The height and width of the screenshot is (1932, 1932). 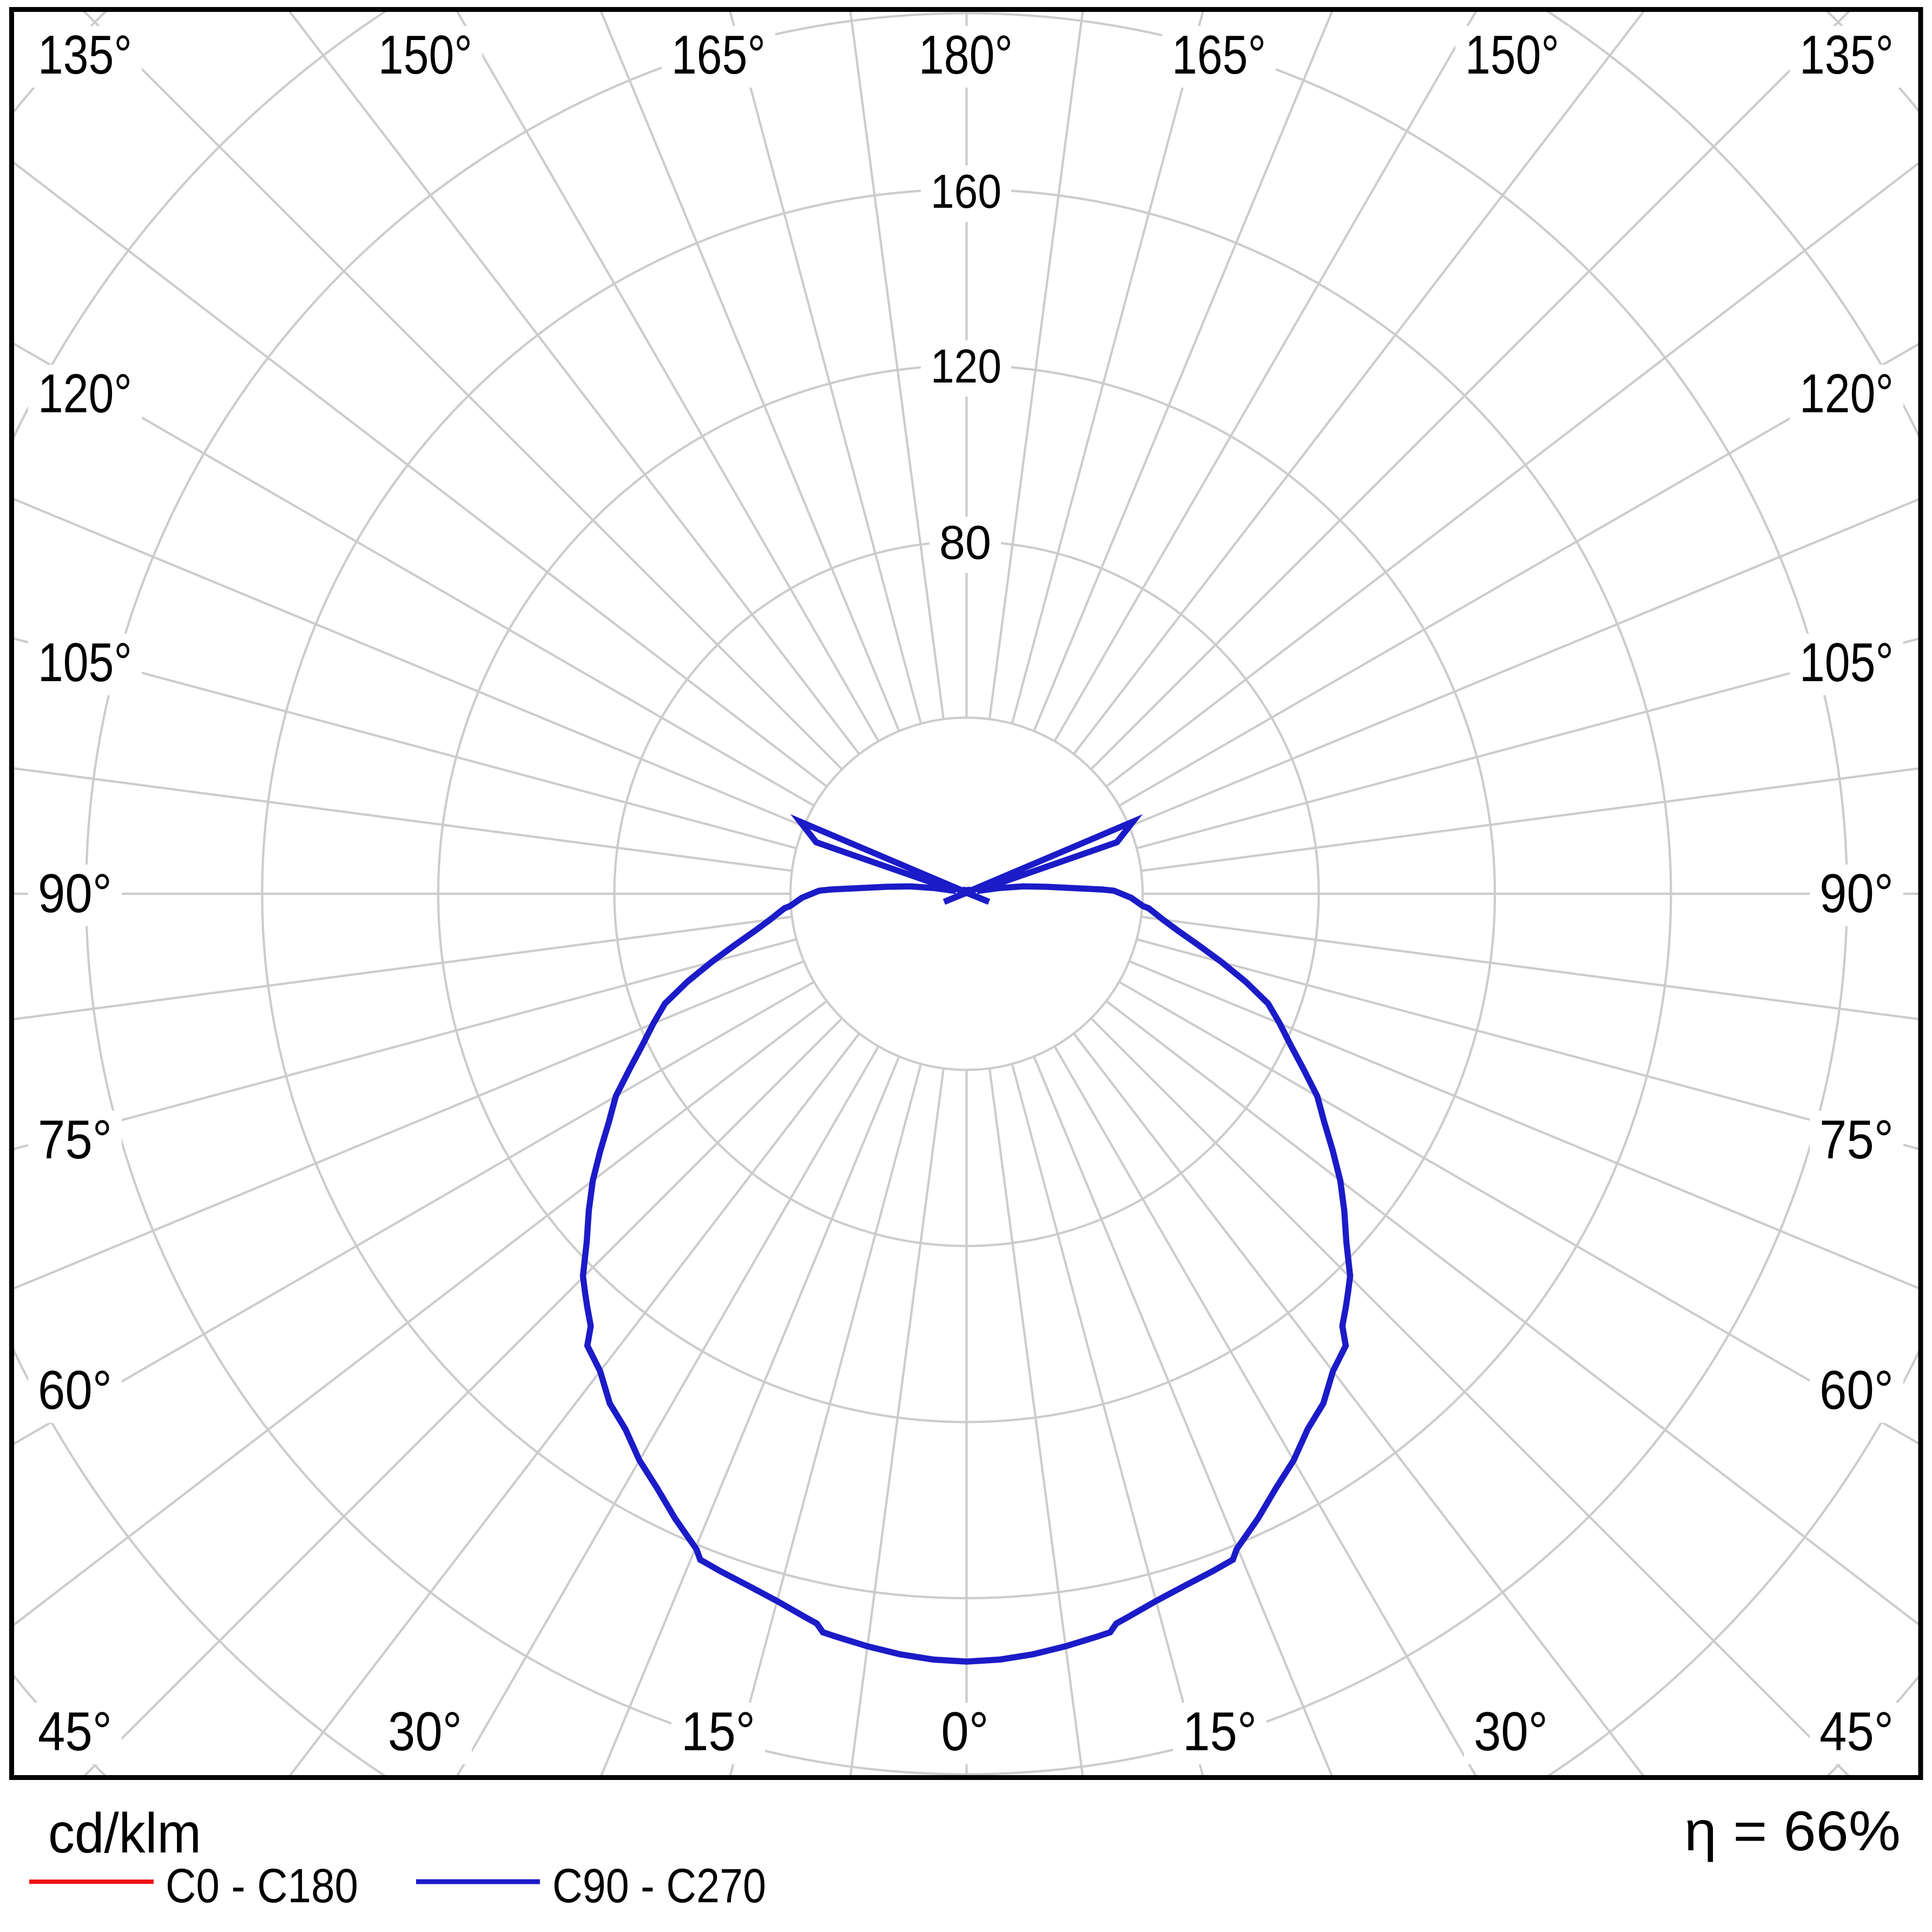 I want to click on svg-text: 180°, so click(x=966, y=55).